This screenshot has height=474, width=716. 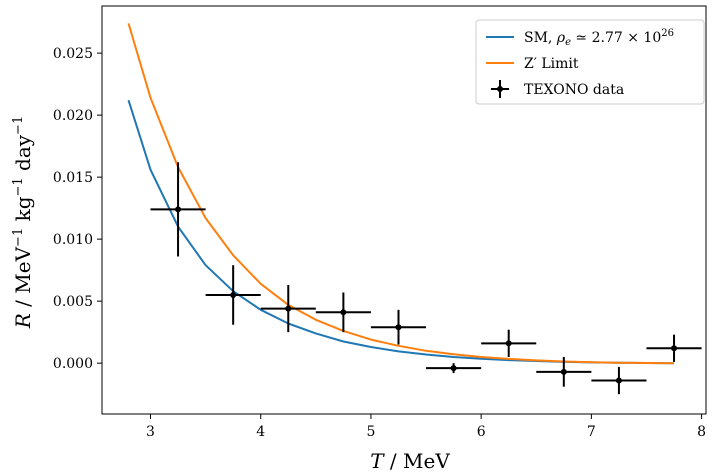 I want to click on legend-item-texono: TEXONO data, so click(x=557, y=89).